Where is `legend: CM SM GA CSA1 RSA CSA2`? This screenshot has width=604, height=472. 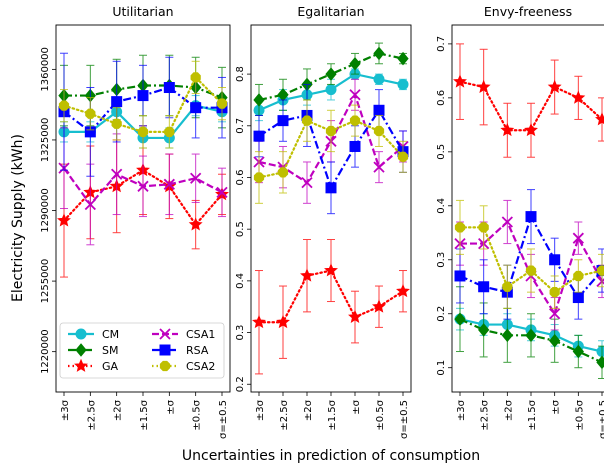
legend: CM SM GA CSA1 RSA CSA2 is located at coordinates (142, 350).